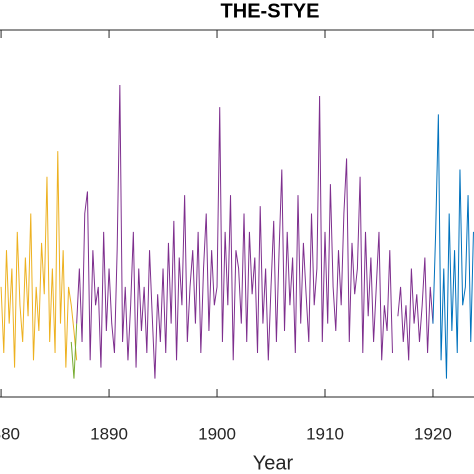  Describe the element at coordinates (109, 433) in the screenshot. I see `x-tick-label: 1890` at that location.